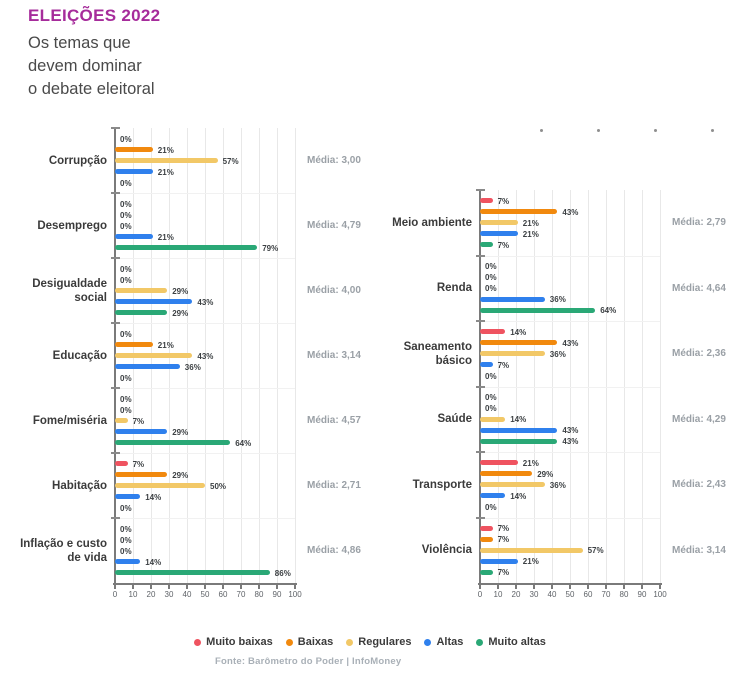  What do you see at coordinates (334, 355) in the screenshot?
I see `media-label: Média: 3,14` at bounding box center [334, 355].